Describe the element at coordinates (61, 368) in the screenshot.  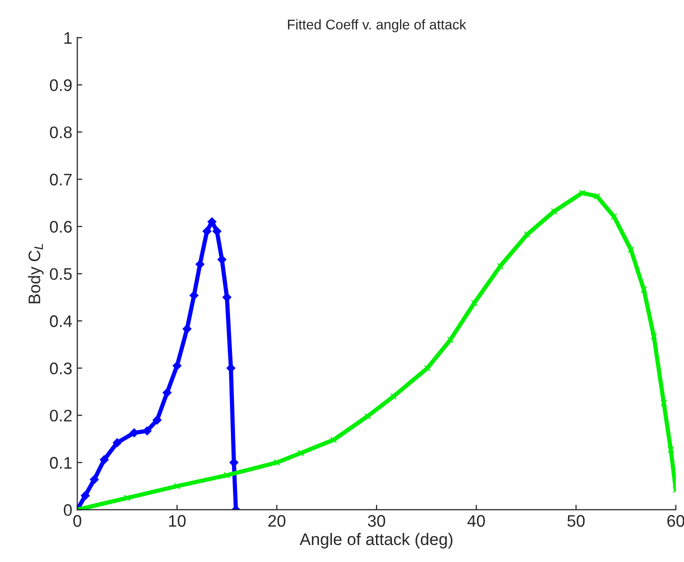
I see `y-tick-label: 0.3` at that location.